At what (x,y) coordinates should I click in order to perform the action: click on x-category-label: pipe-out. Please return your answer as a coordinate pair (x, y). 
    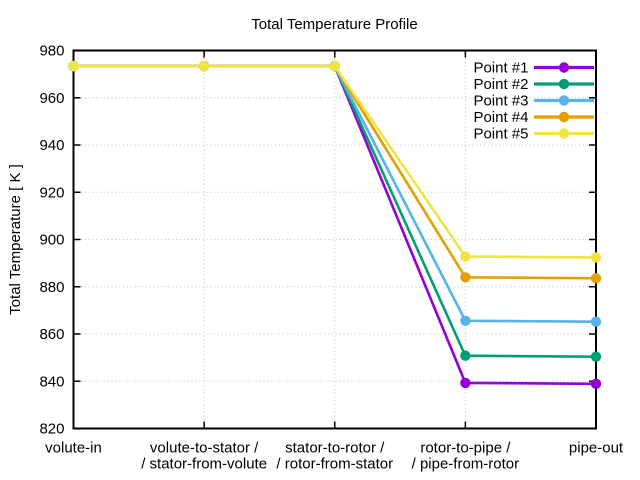
    Looking at the image, I should click on (596, 448).